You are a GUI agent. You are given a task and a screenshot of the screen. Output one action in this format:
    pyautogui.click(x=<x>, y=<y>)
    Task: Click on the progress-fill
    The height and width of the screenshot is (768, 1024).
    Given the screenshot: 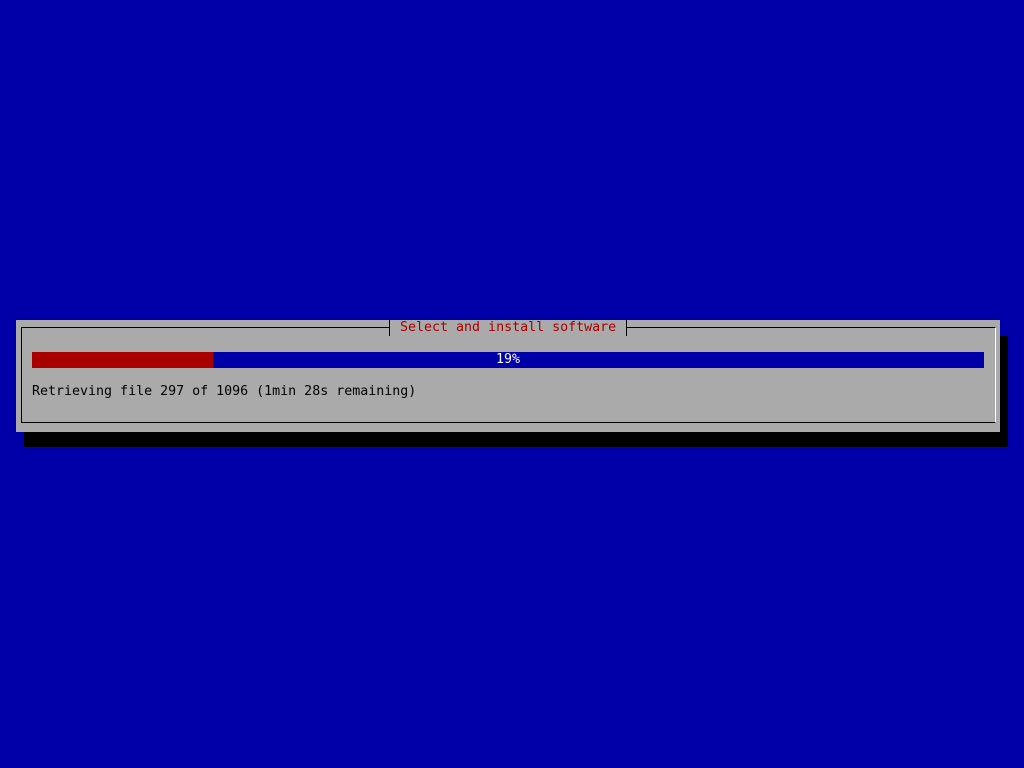 What is the action you would take?
    pyautogui.click(x=122, y=360)
    